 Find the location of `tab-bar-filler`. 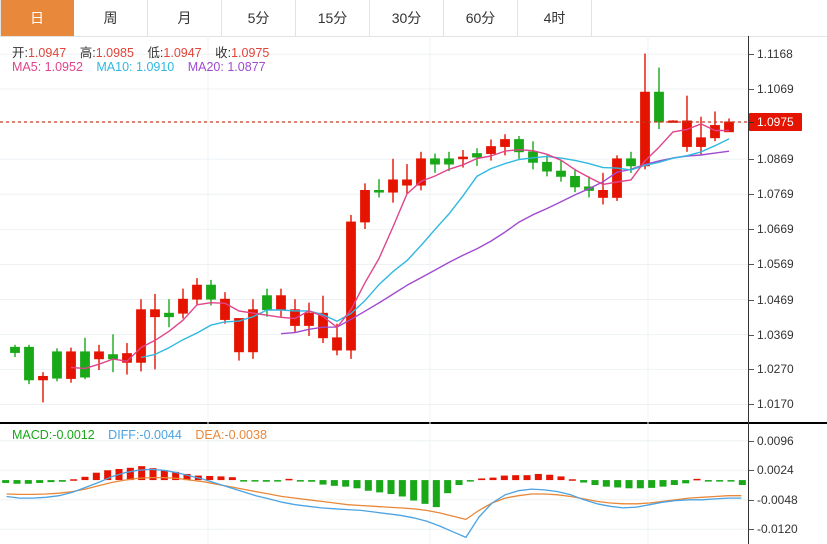

tab-bar-filler is located at coordinates (709, 18).